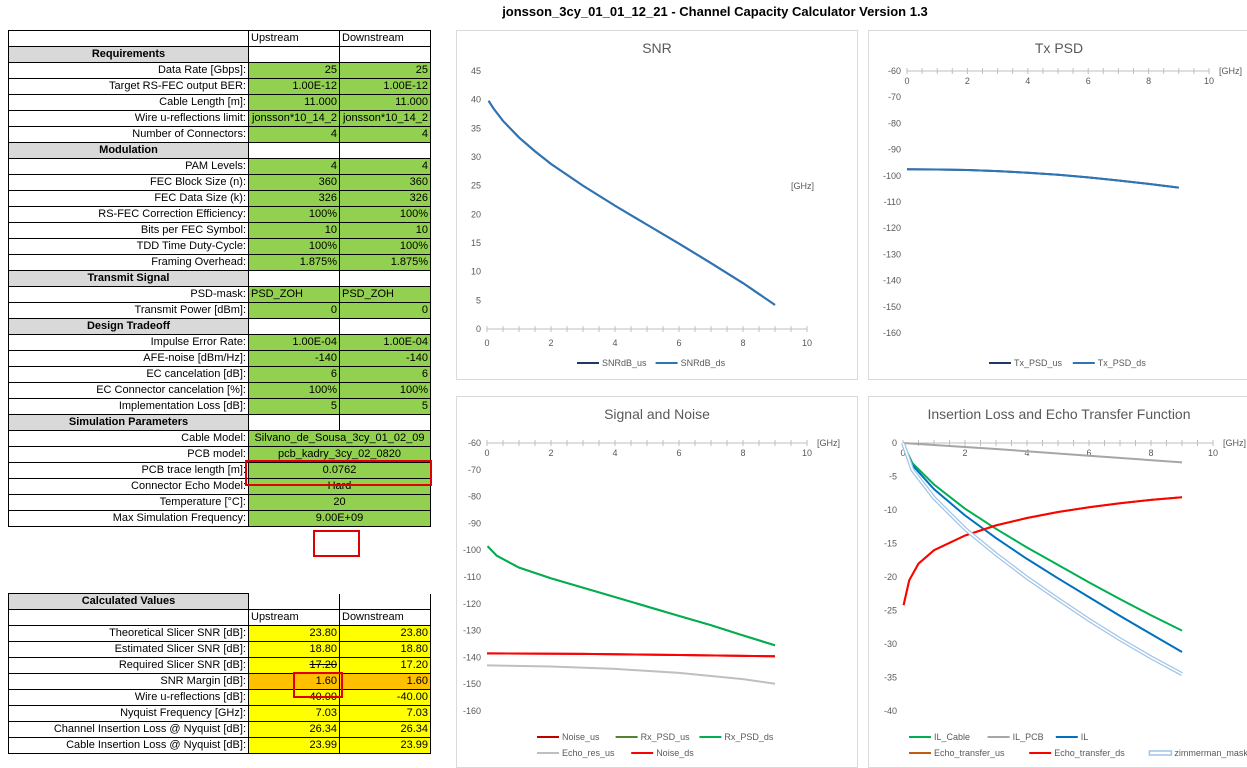 The image size is (1247, 768). What do you see at coordinates (294, 681) in the screenshot?
I see `calc-upstream-value: 1.60` at bounding box center [294, 681].